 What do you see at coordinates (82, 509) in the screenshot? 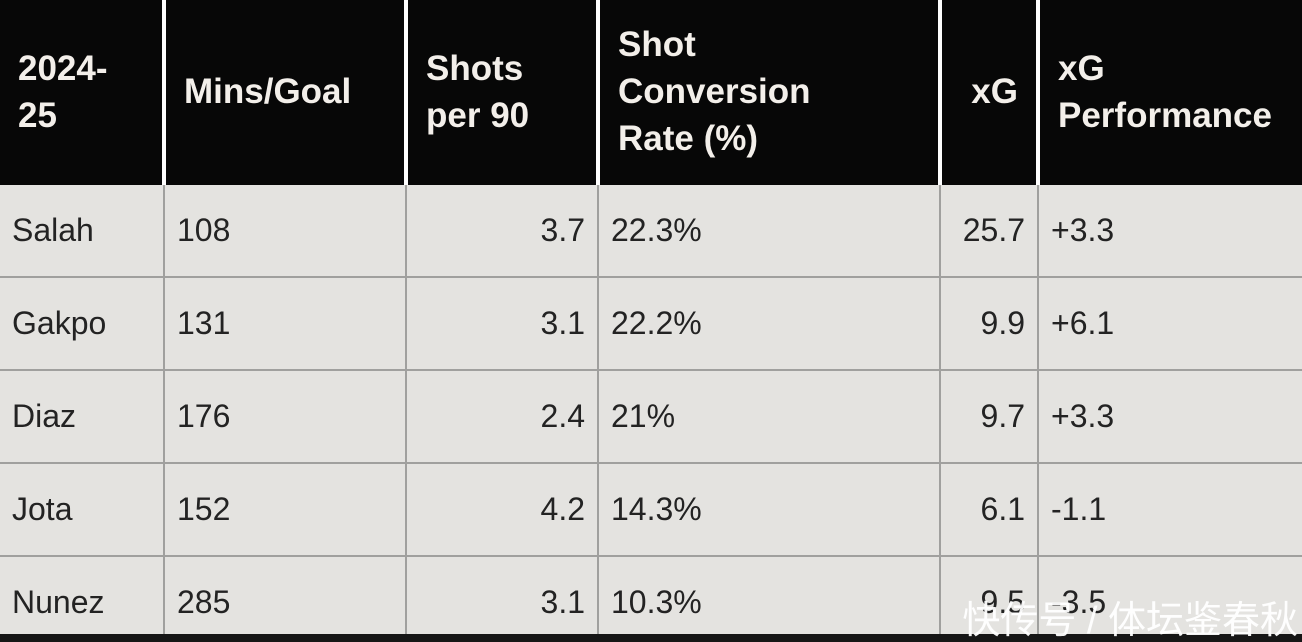
I see `cell-player: Jota` at bounding box center [82, 509].